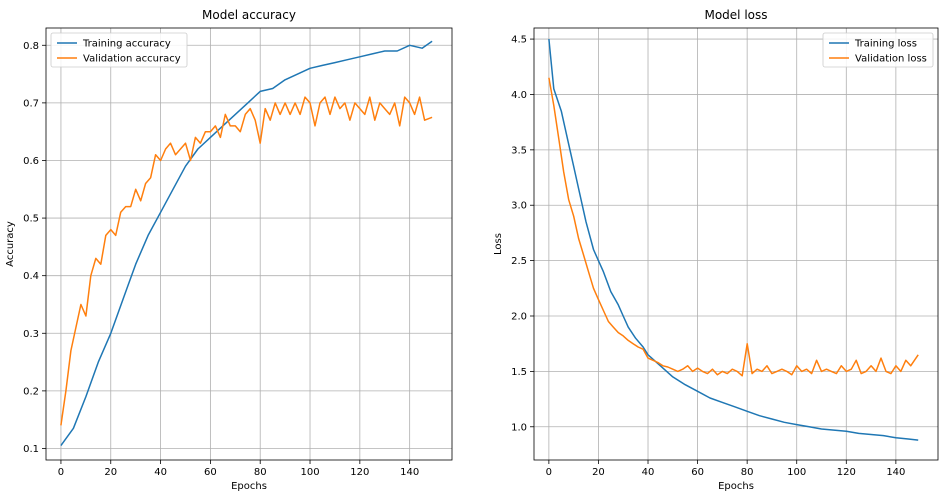  I want to click on accuracy-x-tick-label: 60, so click(210, 472).